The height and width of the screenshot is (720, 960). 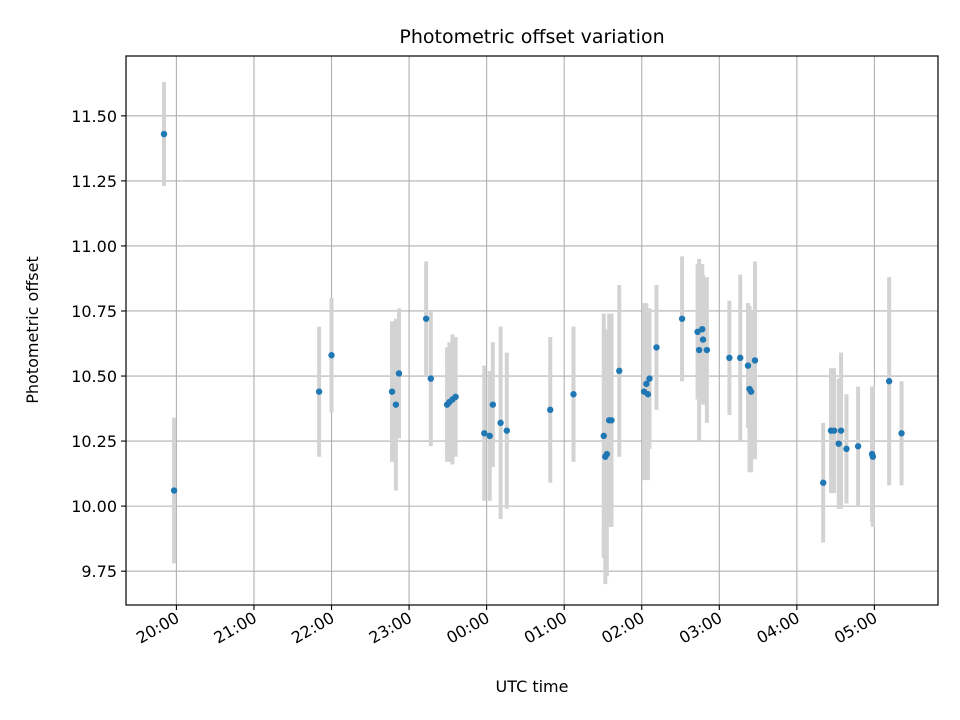 What do you see at coordinates (531, 37) in the screenshot?
I see `chart-title: Photometric offset variation` at bounding box center [531, 37].